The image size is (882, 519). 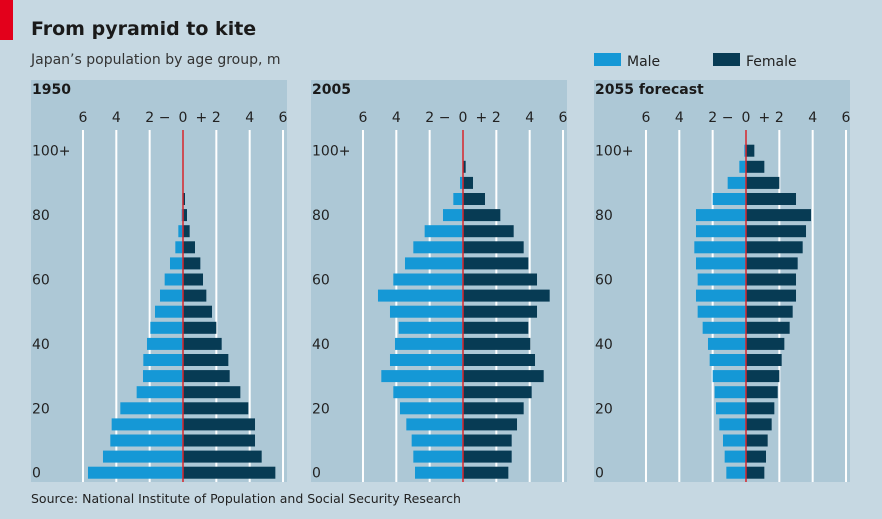 What do you see at coordinates (745, 150) in the screenshot?
I see `bar-male-100+` at bounding box center [745, 150].